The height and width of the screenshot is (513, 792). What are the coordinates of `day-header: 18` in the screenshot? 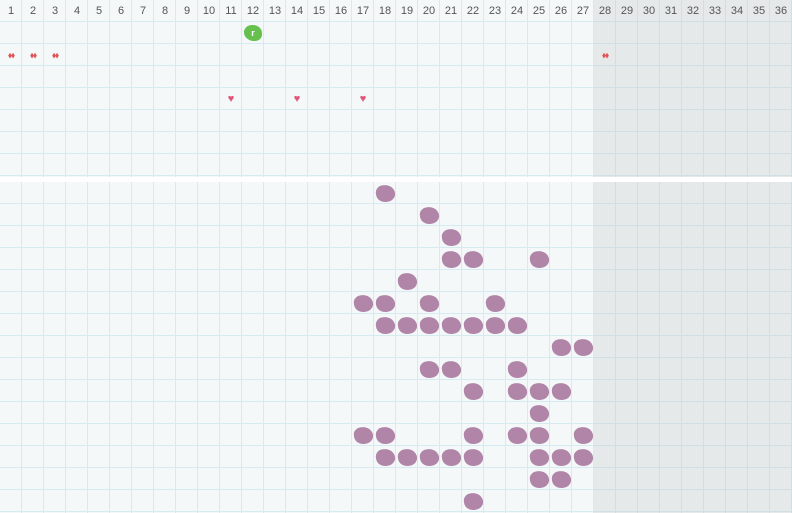 It's located at (385, 11).